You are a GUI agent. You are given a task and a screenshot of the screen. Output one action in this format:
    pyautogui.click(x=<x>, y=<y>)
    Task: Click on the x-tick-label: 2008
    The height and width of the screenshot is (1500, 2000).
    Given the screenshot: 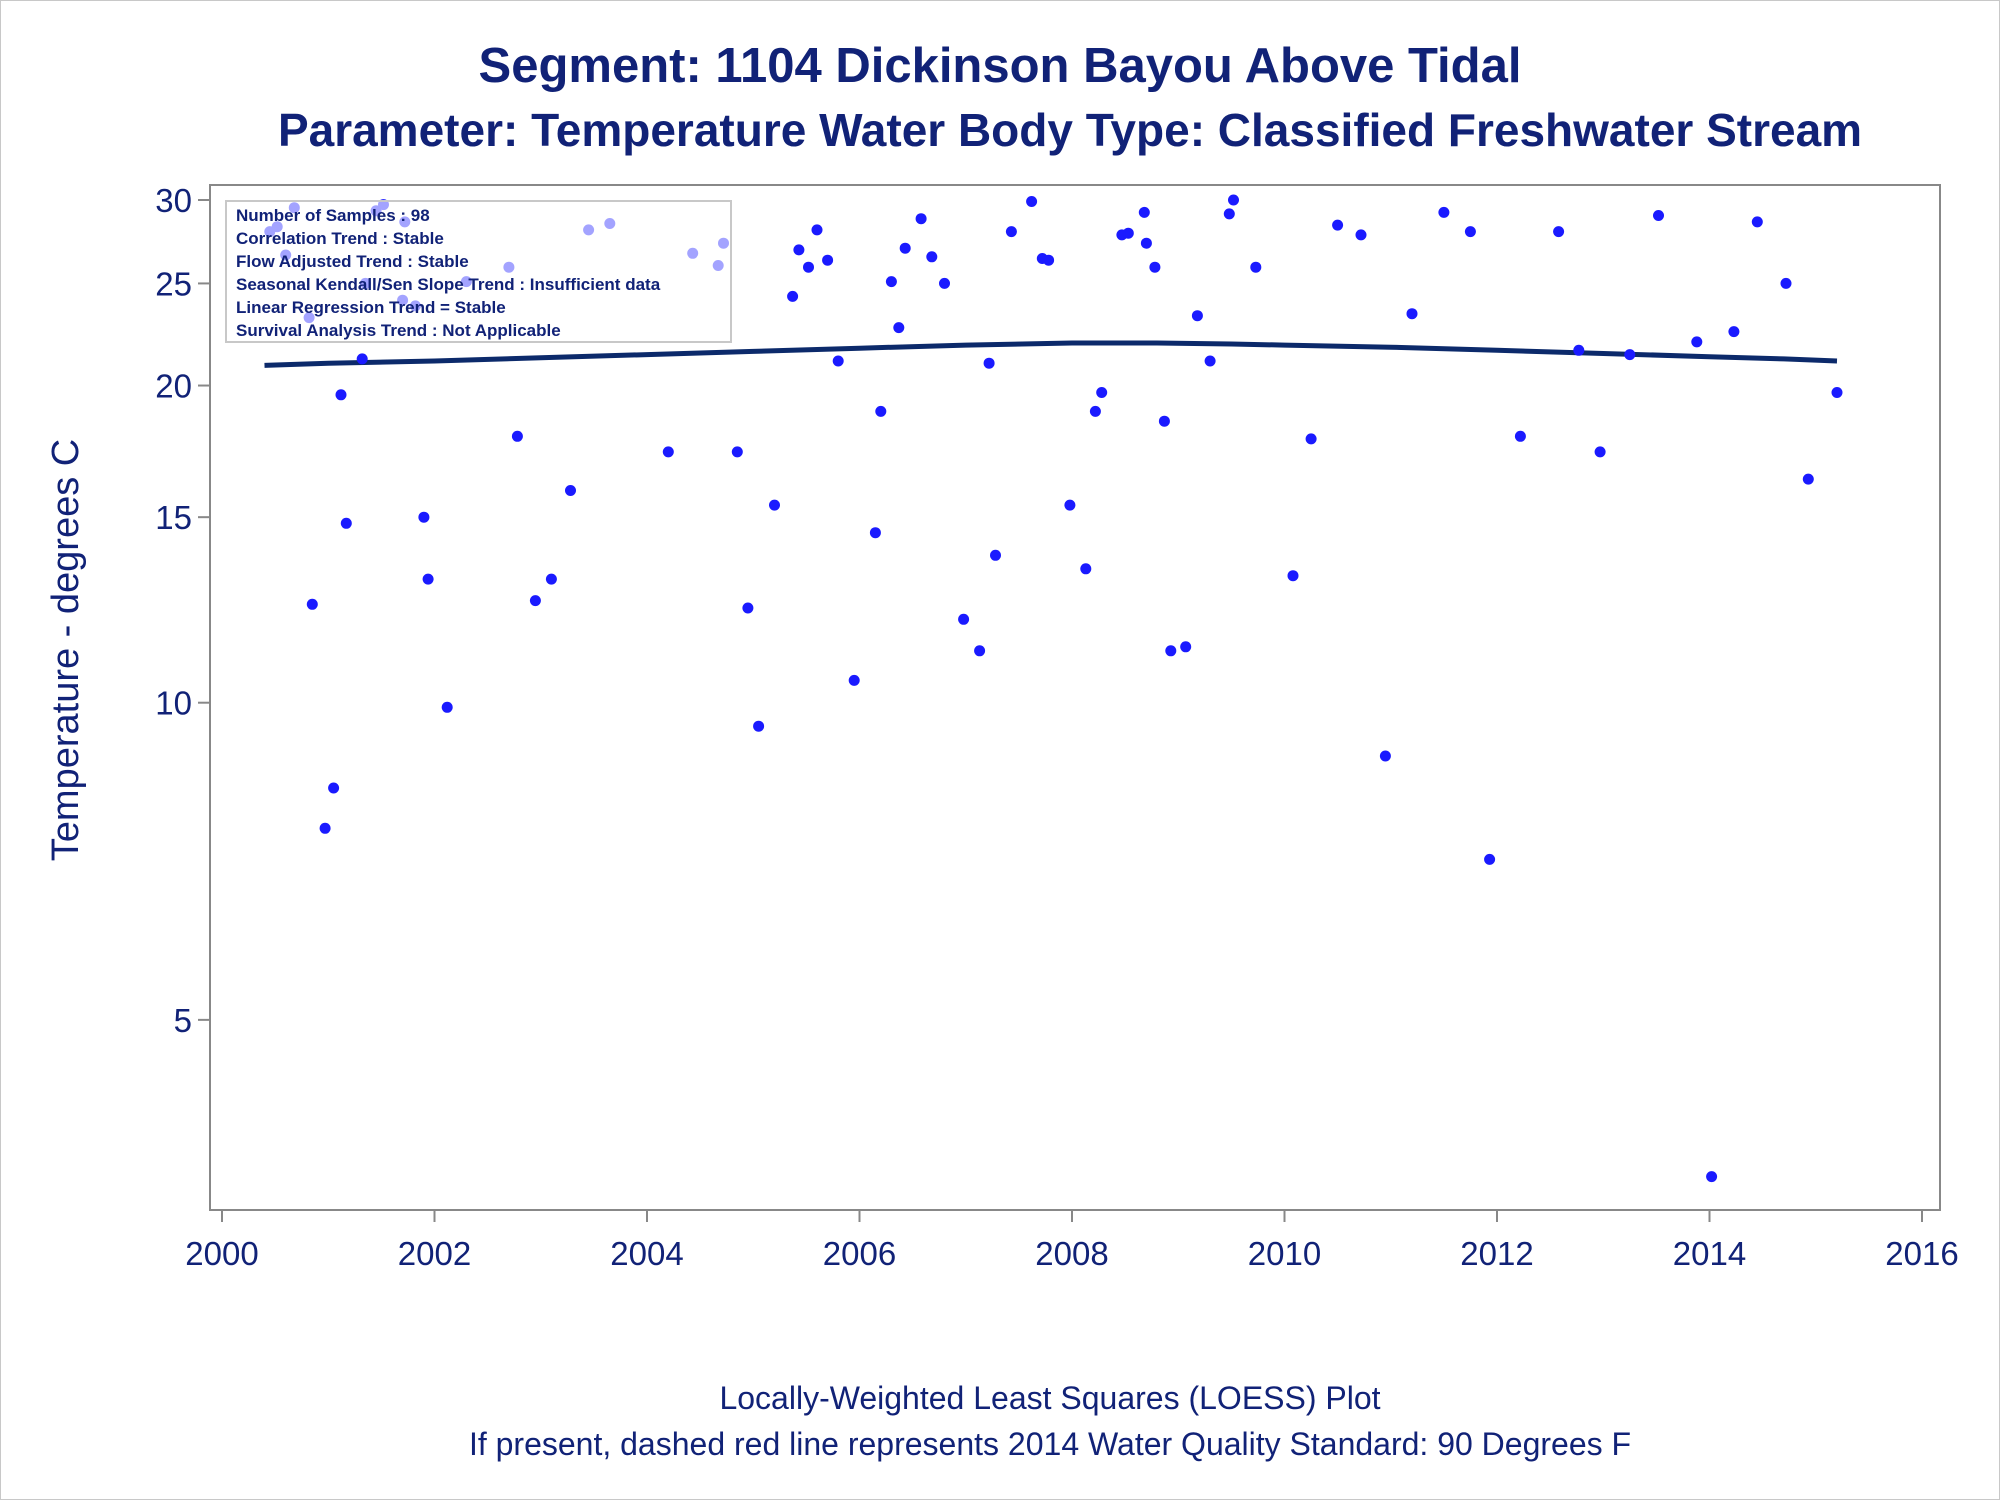 What is the action you would take?
    pyautogui.click(x=1071, y=1253)
    